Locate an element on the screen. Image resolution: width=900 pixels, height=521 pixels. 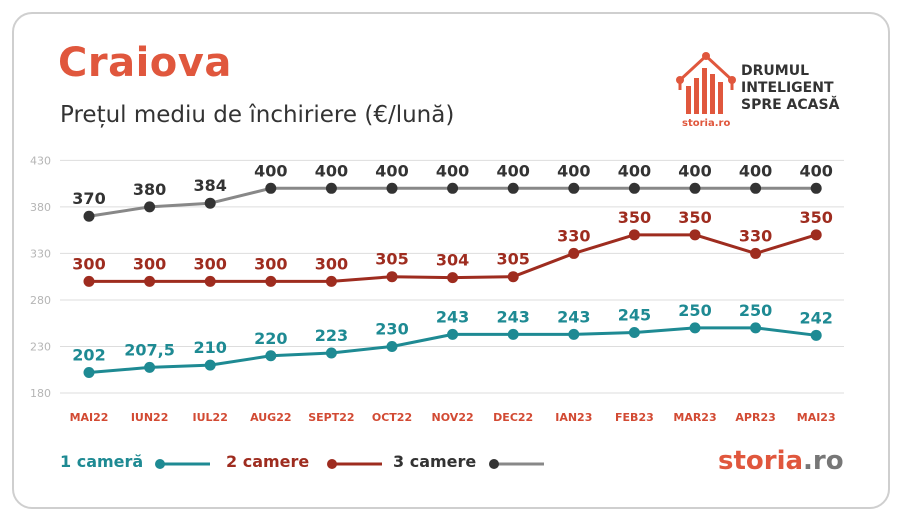
data-label-3-camere: 380 is located at coordinates (149, 189).